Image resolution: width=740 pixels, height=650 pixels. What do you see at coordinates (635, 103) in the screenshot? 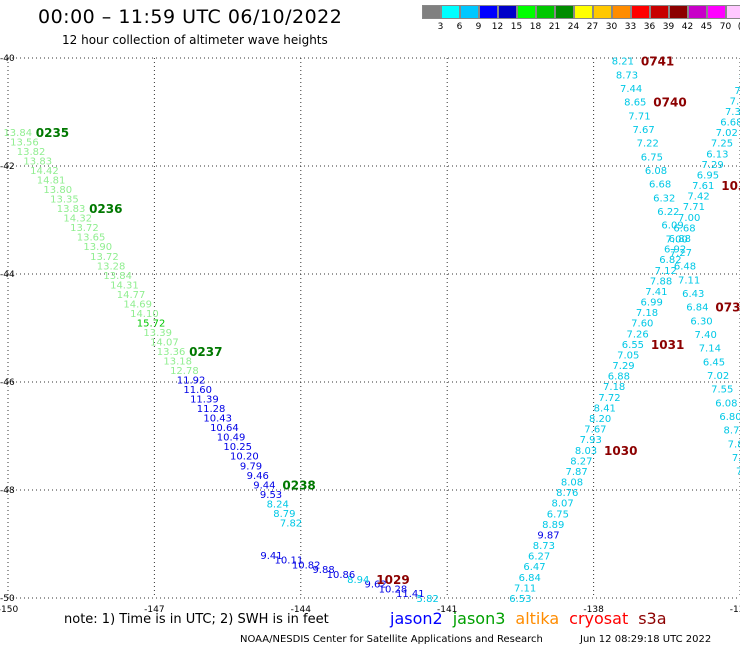
I see `swh-value-label: 8.65` at bounding box center [635, 103].